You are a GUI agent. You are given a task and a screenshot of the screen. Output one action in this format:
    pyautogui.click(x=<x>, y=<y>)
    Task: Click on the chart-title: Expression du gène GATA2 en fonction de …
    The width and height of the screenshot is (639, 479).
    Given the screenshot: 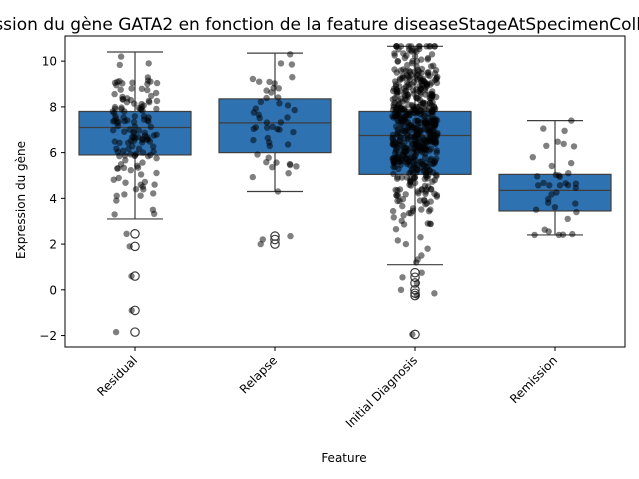 What is the action you would take?
    pyautogui.click(x=319, y=25)
    